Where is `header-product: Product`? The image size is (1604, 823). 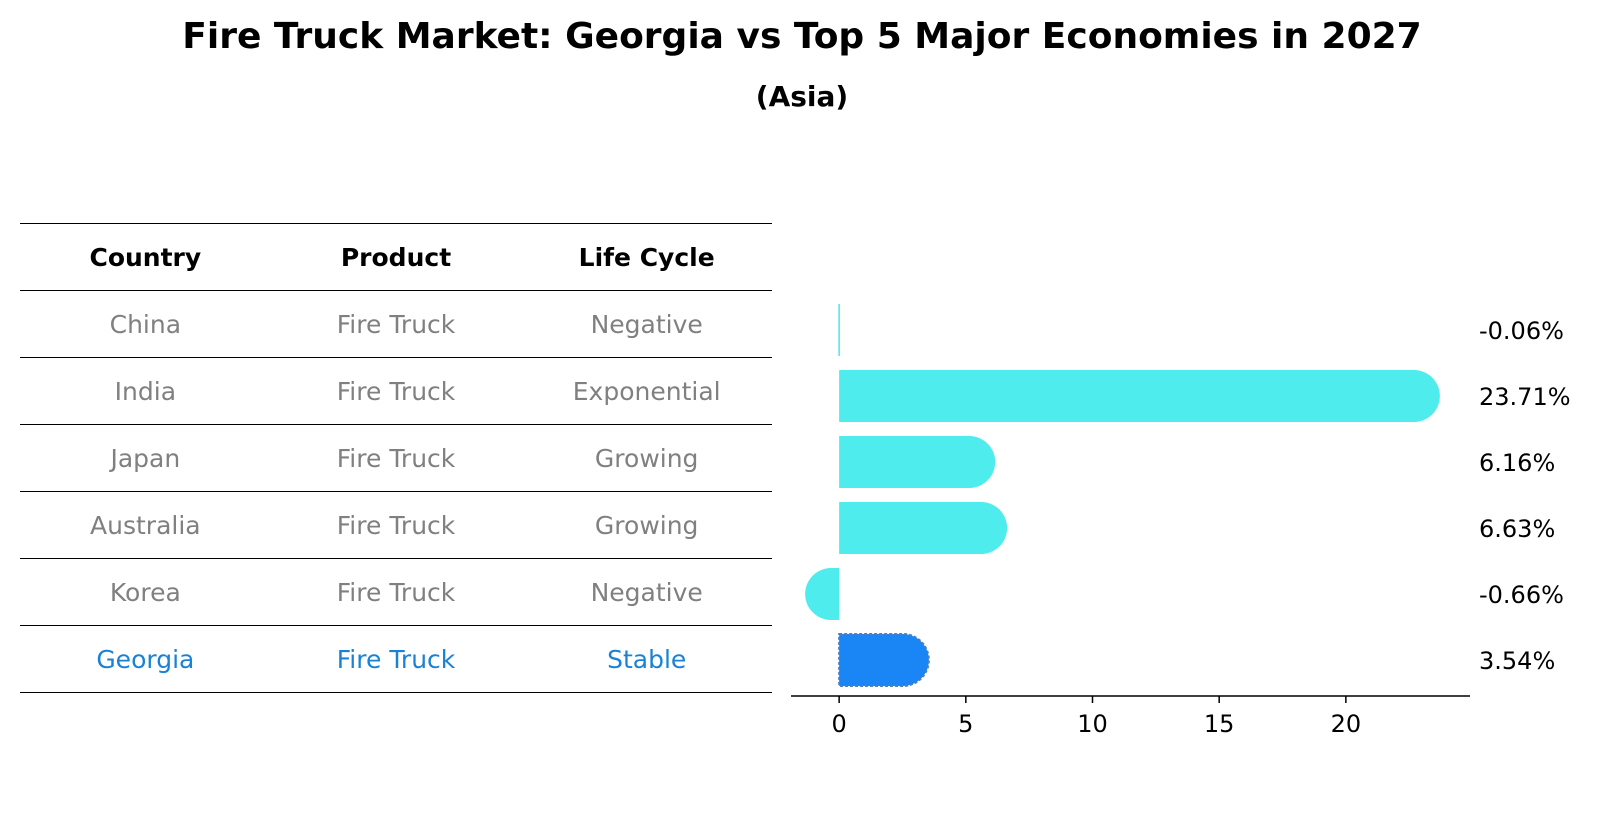
header-product: Product is located at coordinates (396, 257).